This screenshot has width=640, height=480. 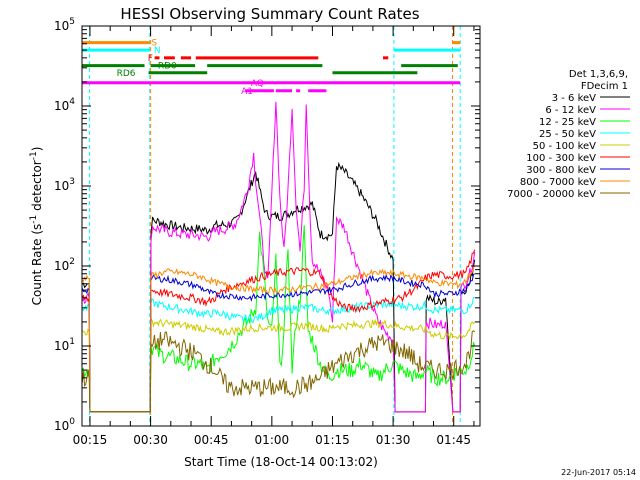 What do you see at coordinates (598, 74) in the screenshot?
I see `legend-header: Det 1,3,6,9,` at bounding box center [598, 74].